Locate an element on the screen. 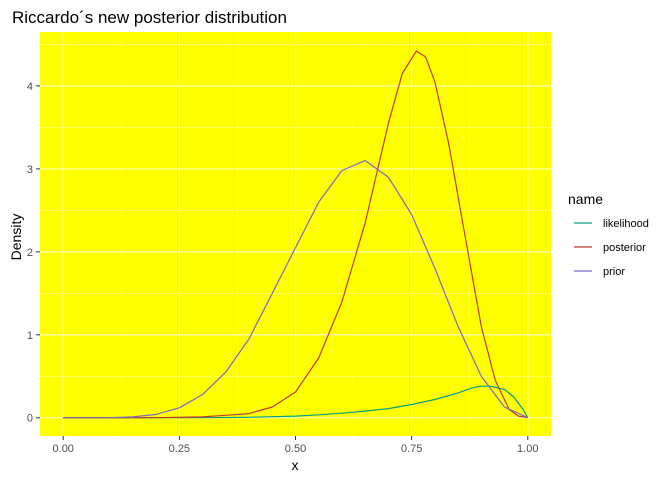  x-tick-label-4: 1.00 is located at coordinates (527, 449).